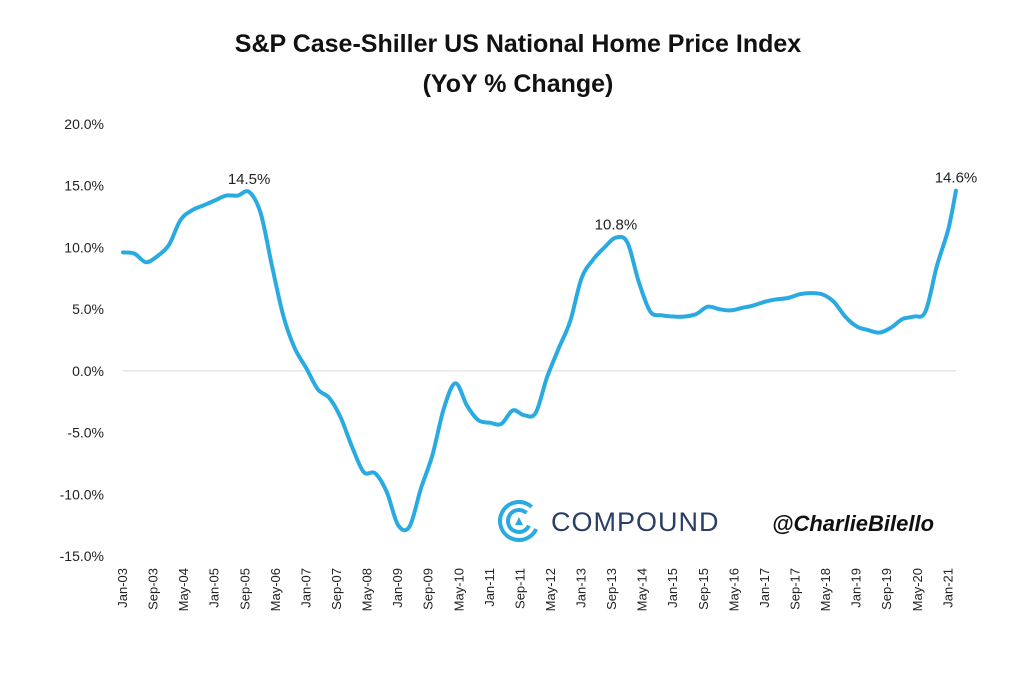  What do you see at coordinates (672, 588) in the screenshot?
I see `x-tick-label: Jan-15` at bounding box center [672, 588].